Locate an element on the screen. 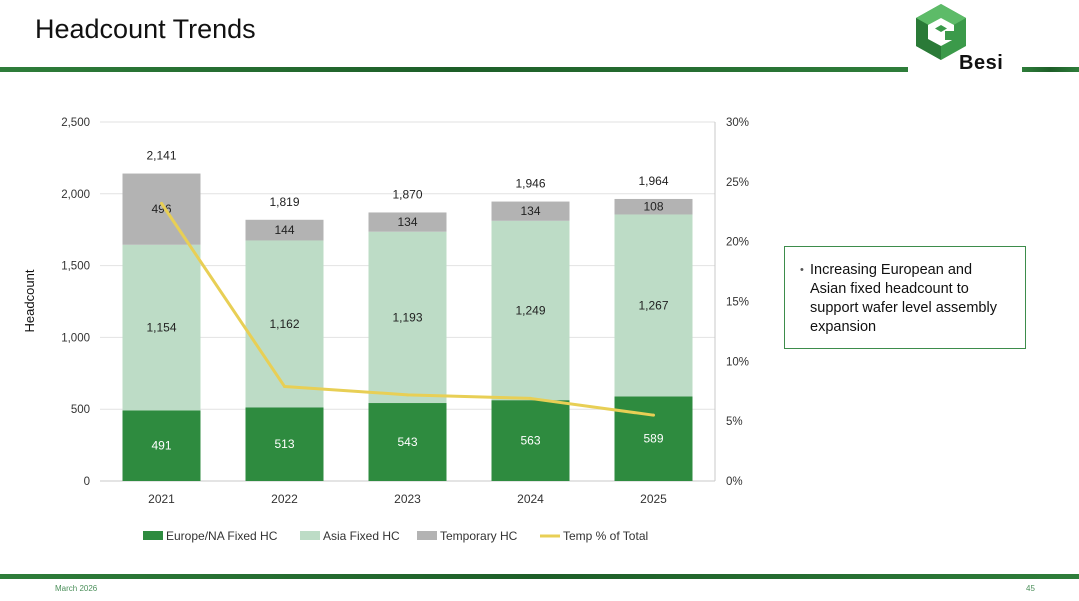 This screenshot has height=601, width=1079. total-label: 2,141 is located at coordinates (161, 156).